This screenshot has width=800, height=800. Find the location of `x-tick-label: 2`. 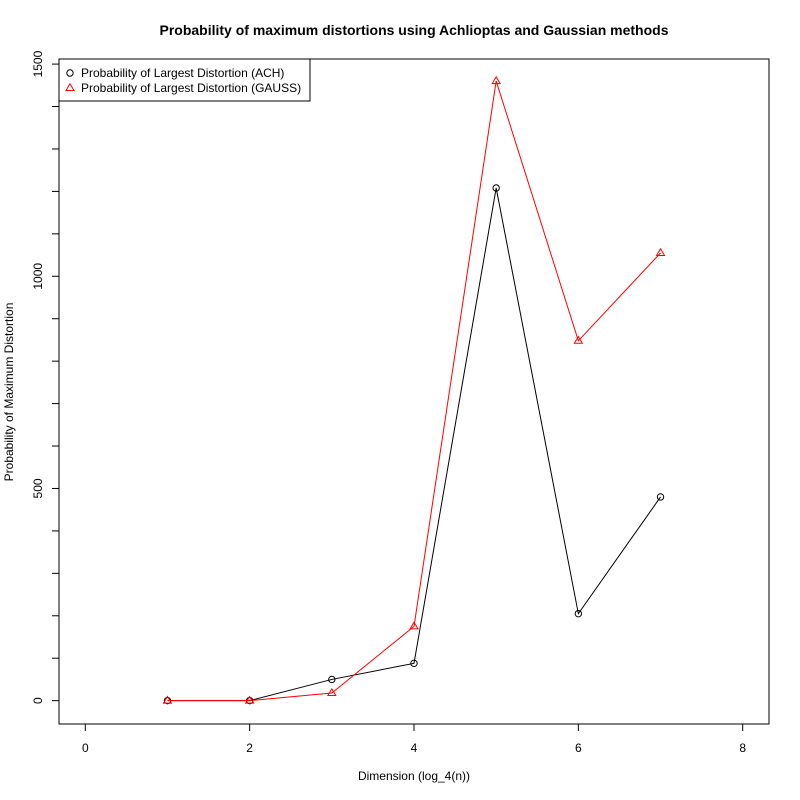

x-tick-label: 2 is located at coordinates (249, 748).